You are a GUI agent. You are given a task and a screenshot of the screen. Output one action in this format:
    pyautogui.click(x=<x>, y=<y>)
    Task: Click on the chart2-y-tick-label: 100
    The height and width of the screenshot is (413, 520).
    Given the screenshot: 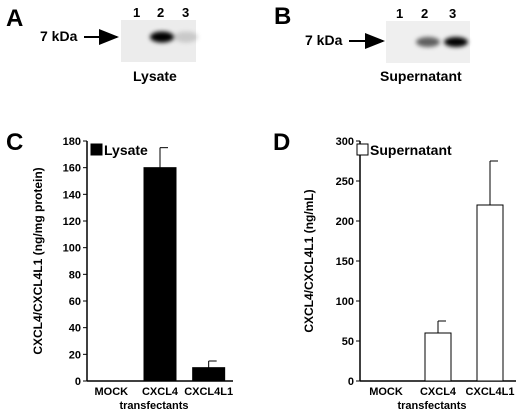 What is the action you would take?
    pyautogui.click(x=345, y=302)
    